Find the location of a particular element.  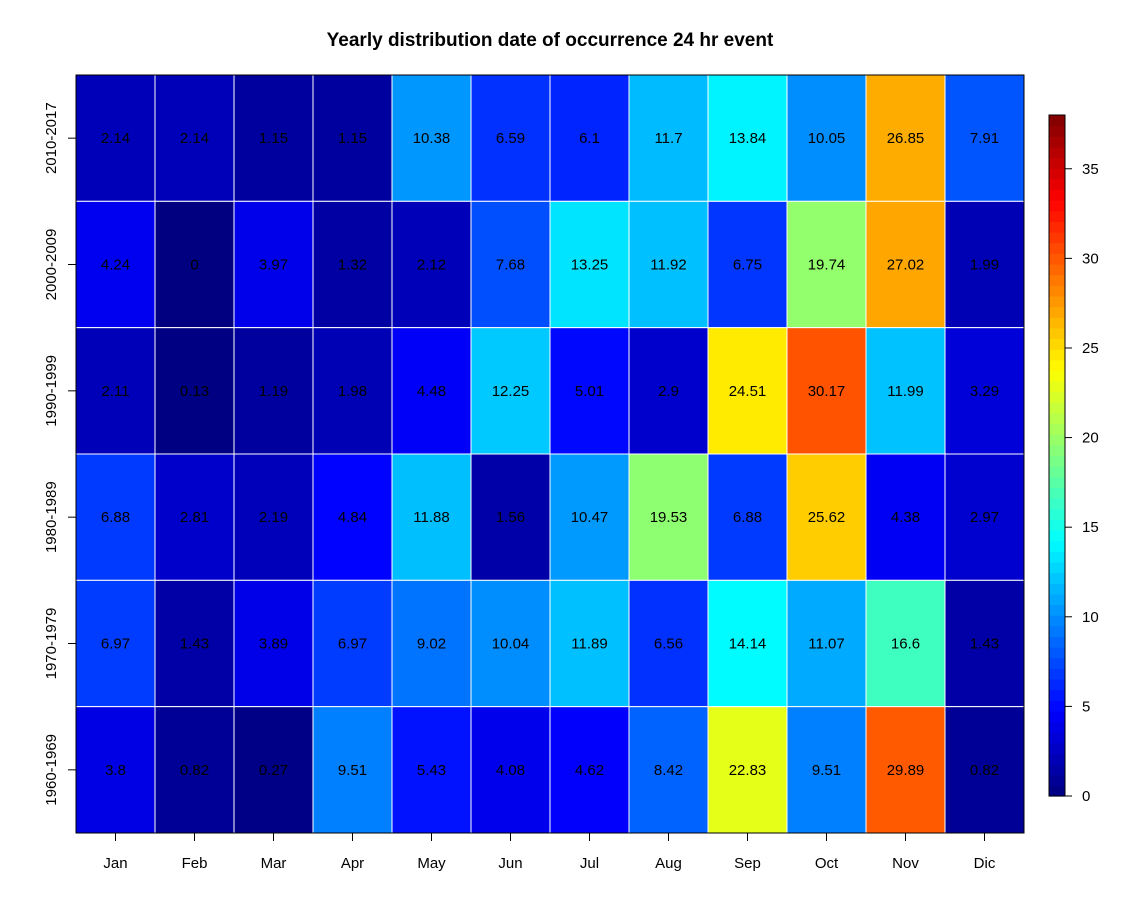

cell-value-label: 10.05 is located at coordinates (827, 138).